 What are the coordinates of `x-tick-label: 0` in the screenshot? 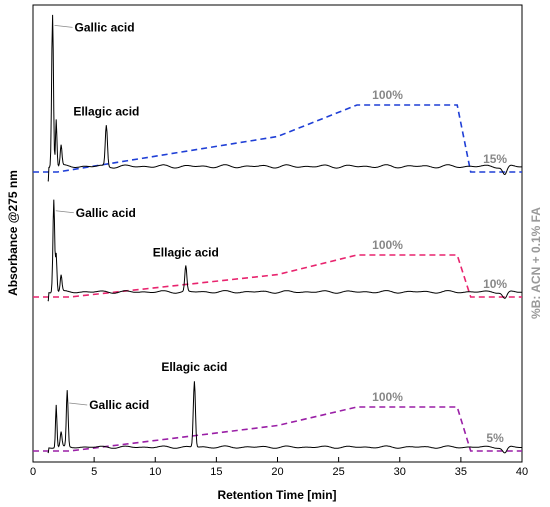 It's located at (33, 472).